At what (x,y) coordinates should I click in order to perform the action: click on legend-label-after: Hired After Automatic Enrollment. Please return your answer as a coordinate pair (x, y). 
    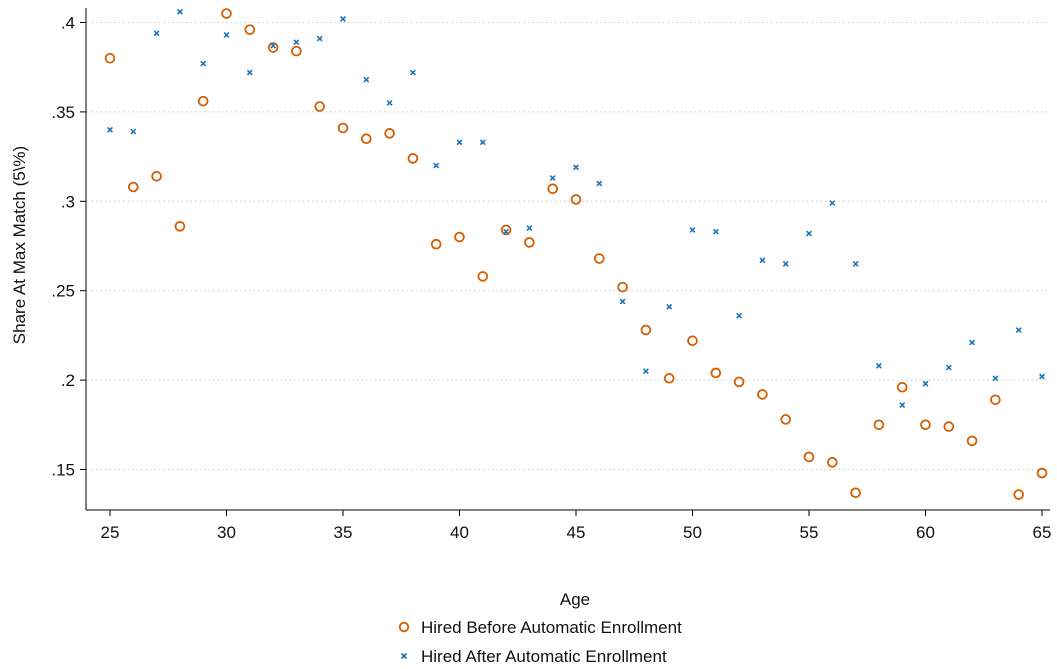
    Looking at the image, I should click on (544, 656).